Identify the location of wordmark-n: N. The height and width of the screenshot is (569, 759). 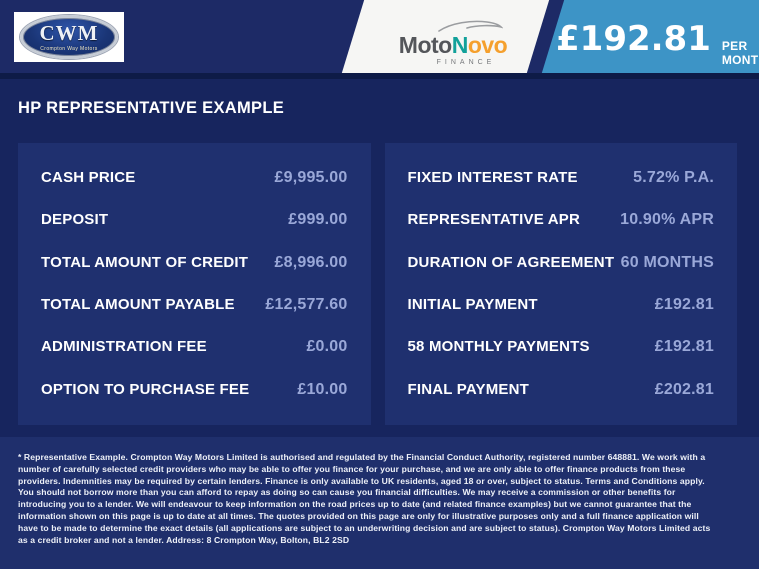
(460, 45).